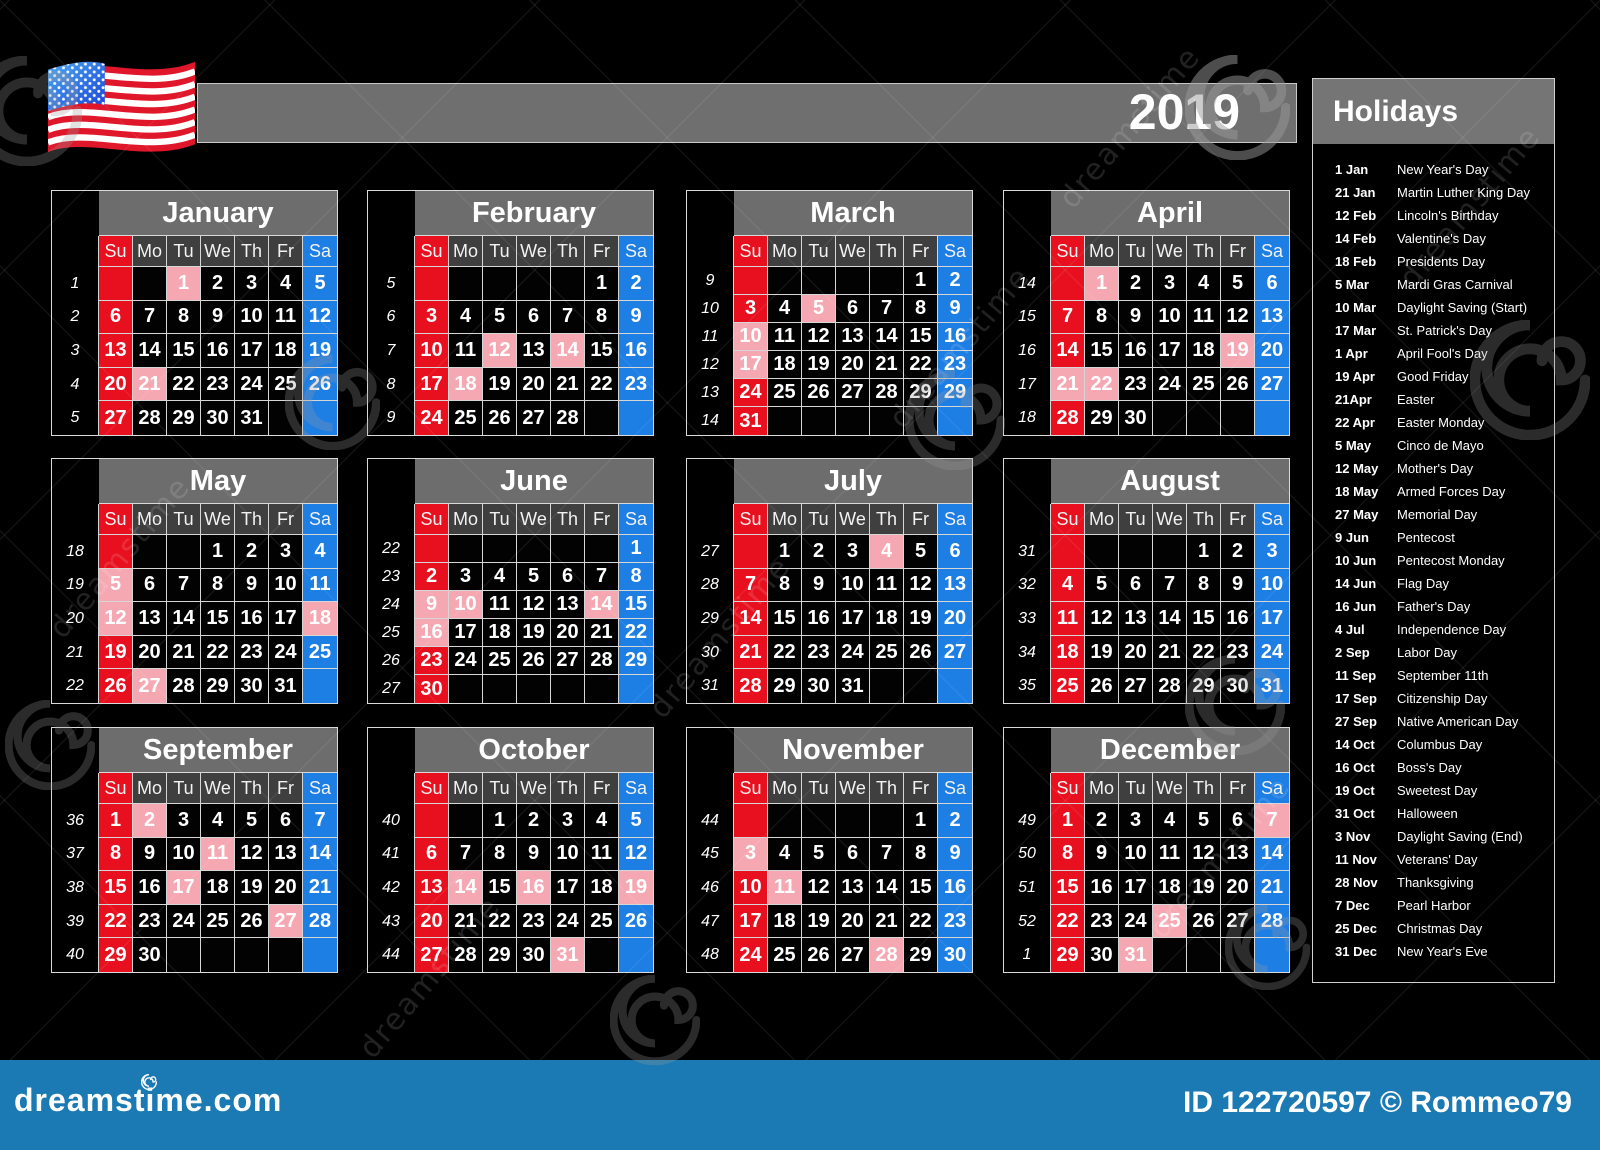 The image size is (1600, 1150). What do you see at coordinates (391, 418) in the screenshot?
I see `week-number-cell: 9` at bounding box center [391, 418].